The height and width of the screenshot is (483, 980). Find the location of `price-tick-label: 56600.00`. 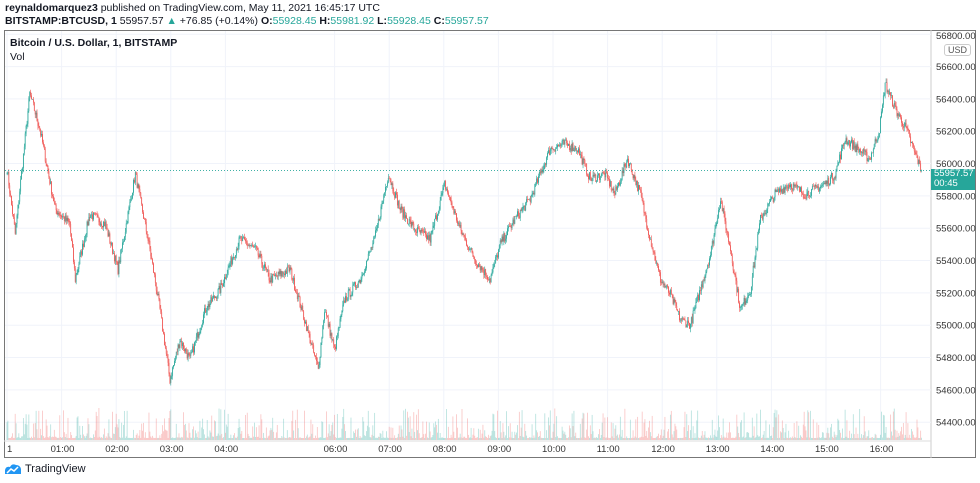

price-tick-label: 56600.00 is located at coordinates (956, 67).